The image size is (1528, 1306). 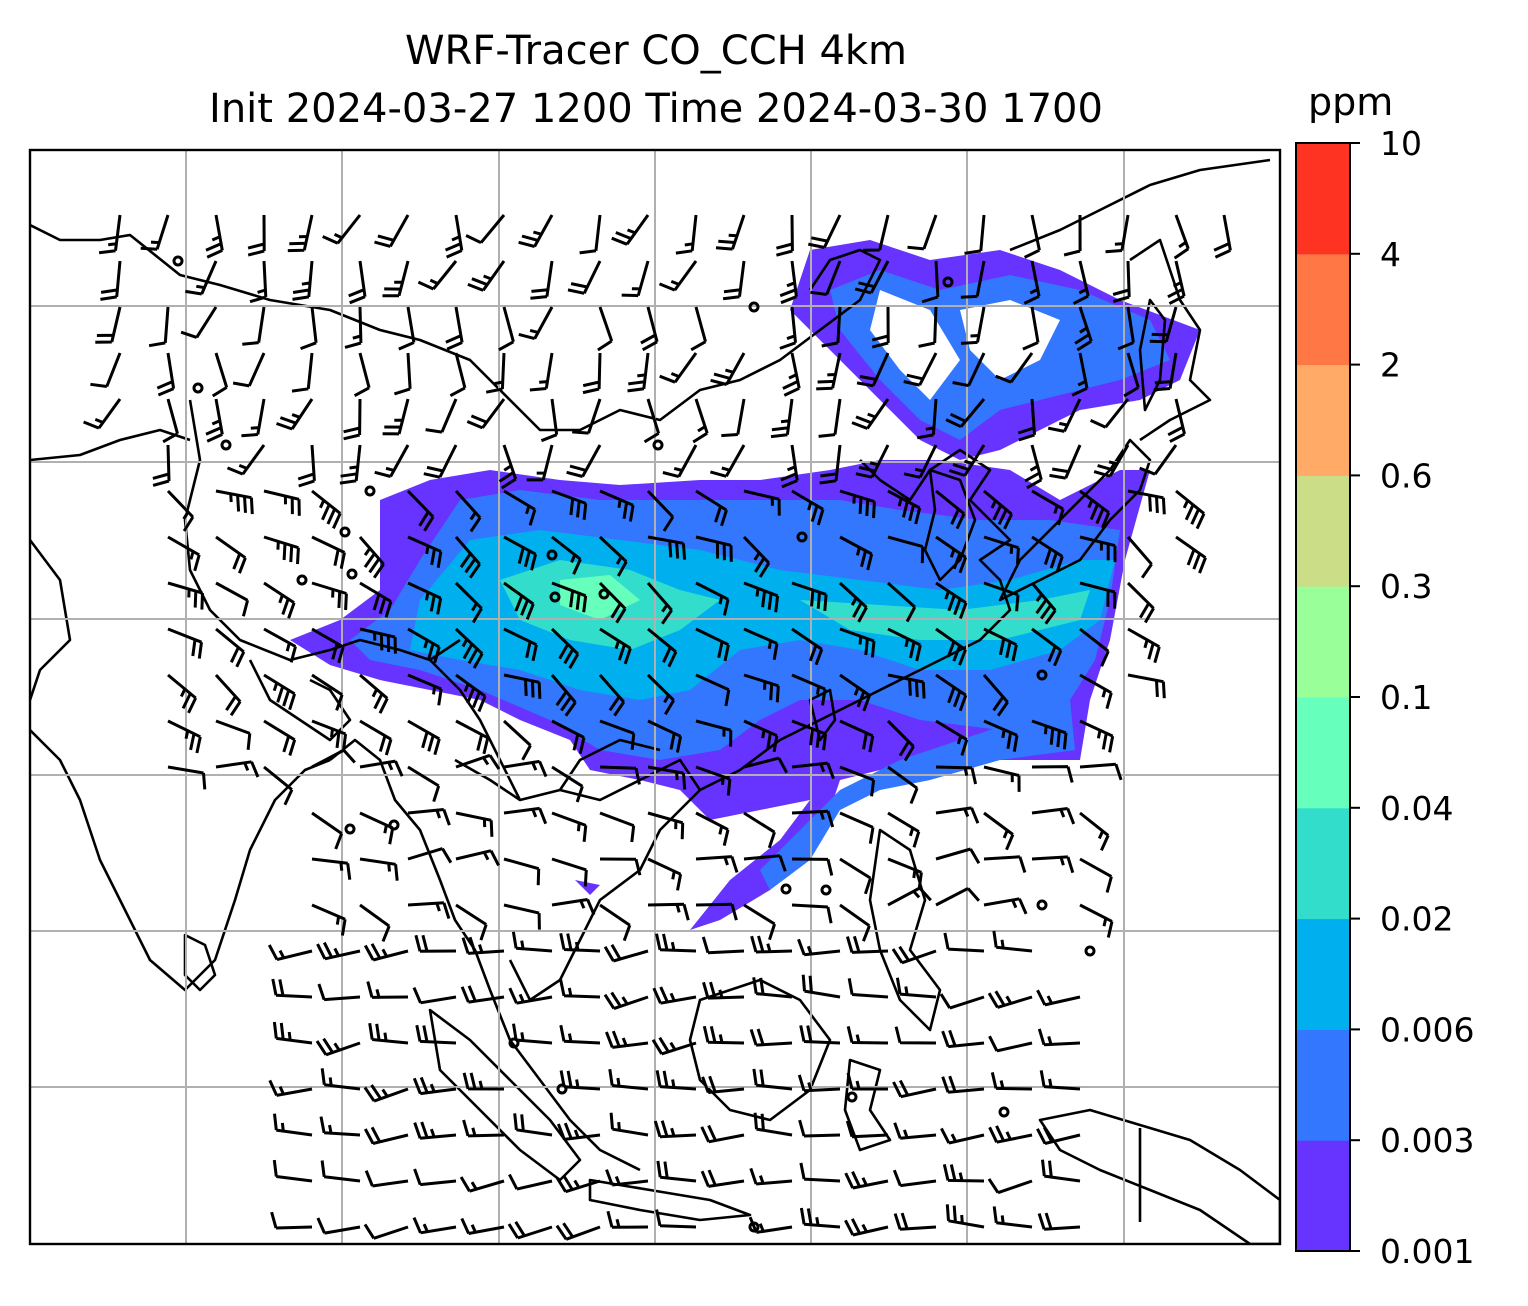 What do you see at coordinates (1406, 697) in the screenshot?
I see `colorbar-tick-label: 0.1` at bounding box center [1406, 697].